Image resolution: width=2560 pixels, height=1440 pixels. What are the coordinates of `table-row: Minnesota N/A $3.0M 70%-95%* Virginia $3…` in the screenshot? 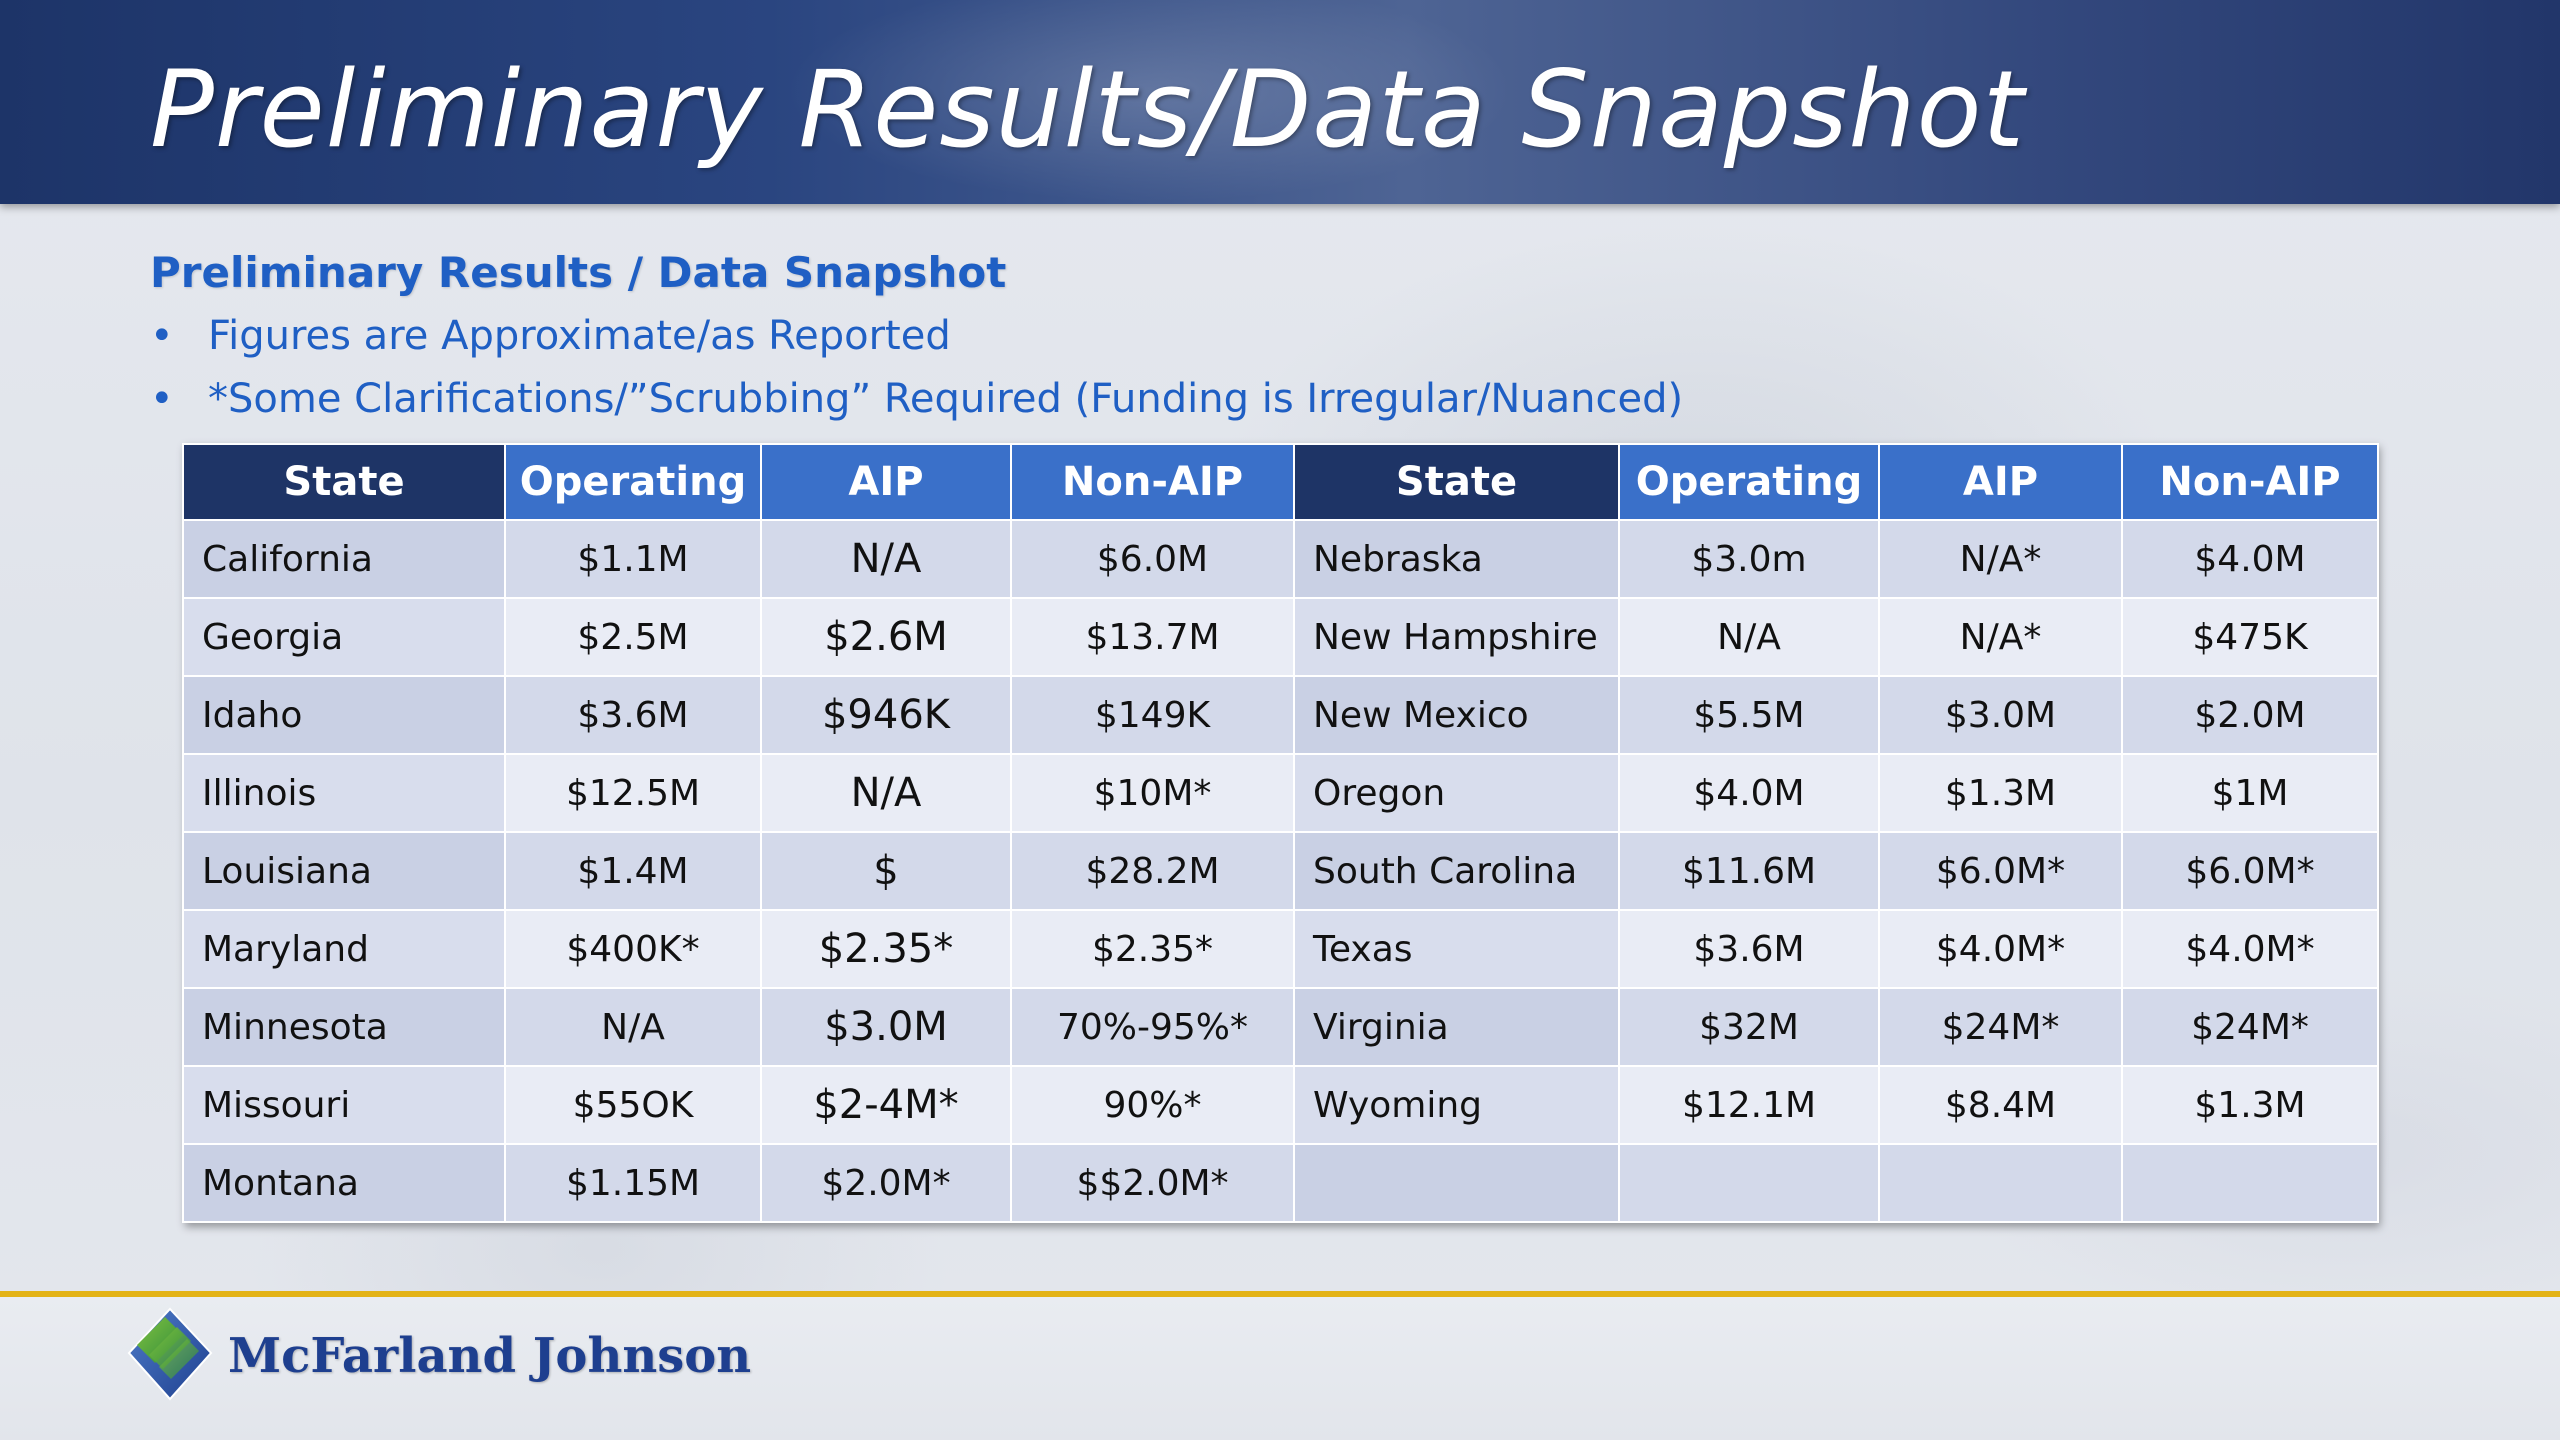 It's located at (1280, 1027).